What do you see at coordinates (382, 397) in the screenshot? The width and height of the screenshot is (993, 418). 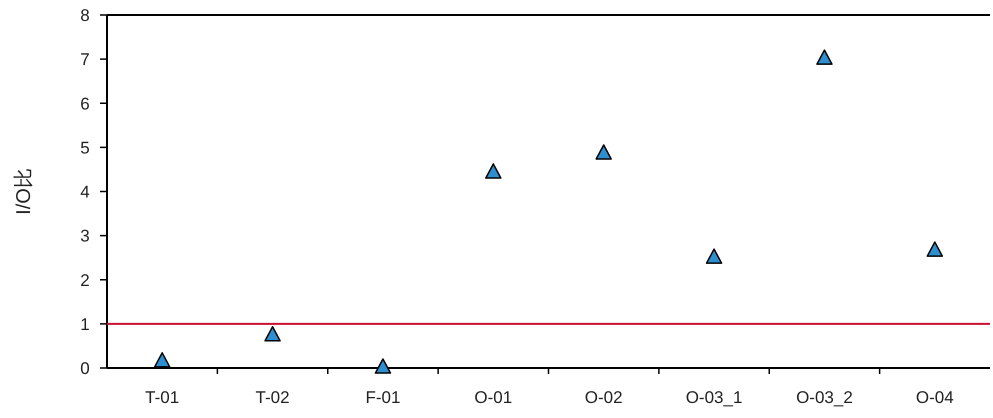 I see `x-tick-label: F-01` at bounding box center [382, 397].